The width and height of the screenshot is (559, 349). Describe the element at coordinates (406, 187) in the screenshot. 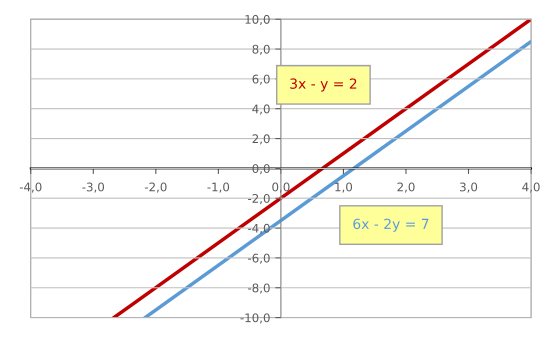

I see `x-tick-label: 2,0` at that location.